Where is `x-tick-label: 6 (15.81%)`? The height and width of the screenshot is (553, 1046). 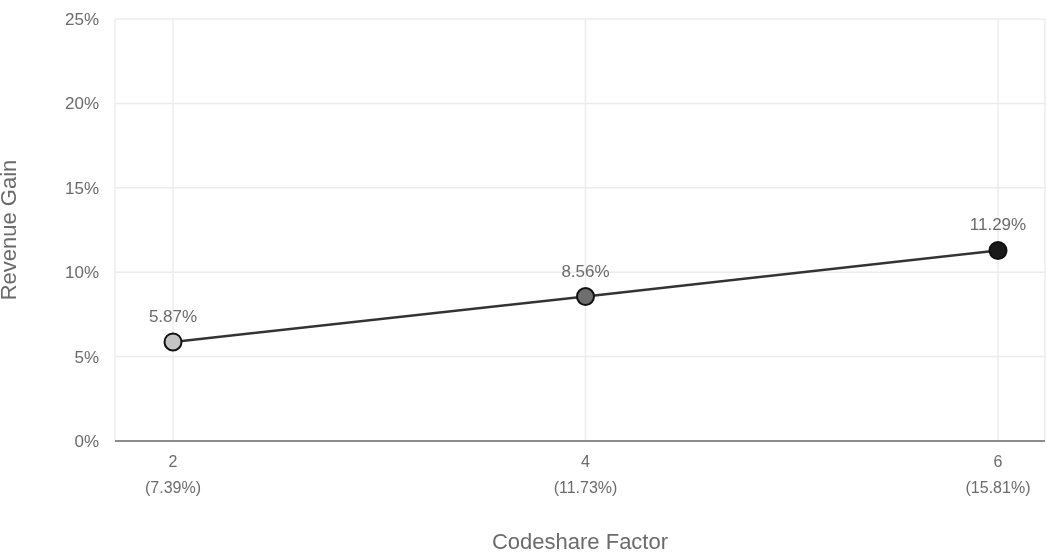 x-tick-label: 6 (15.81%) is located at coordinates (998, 474).